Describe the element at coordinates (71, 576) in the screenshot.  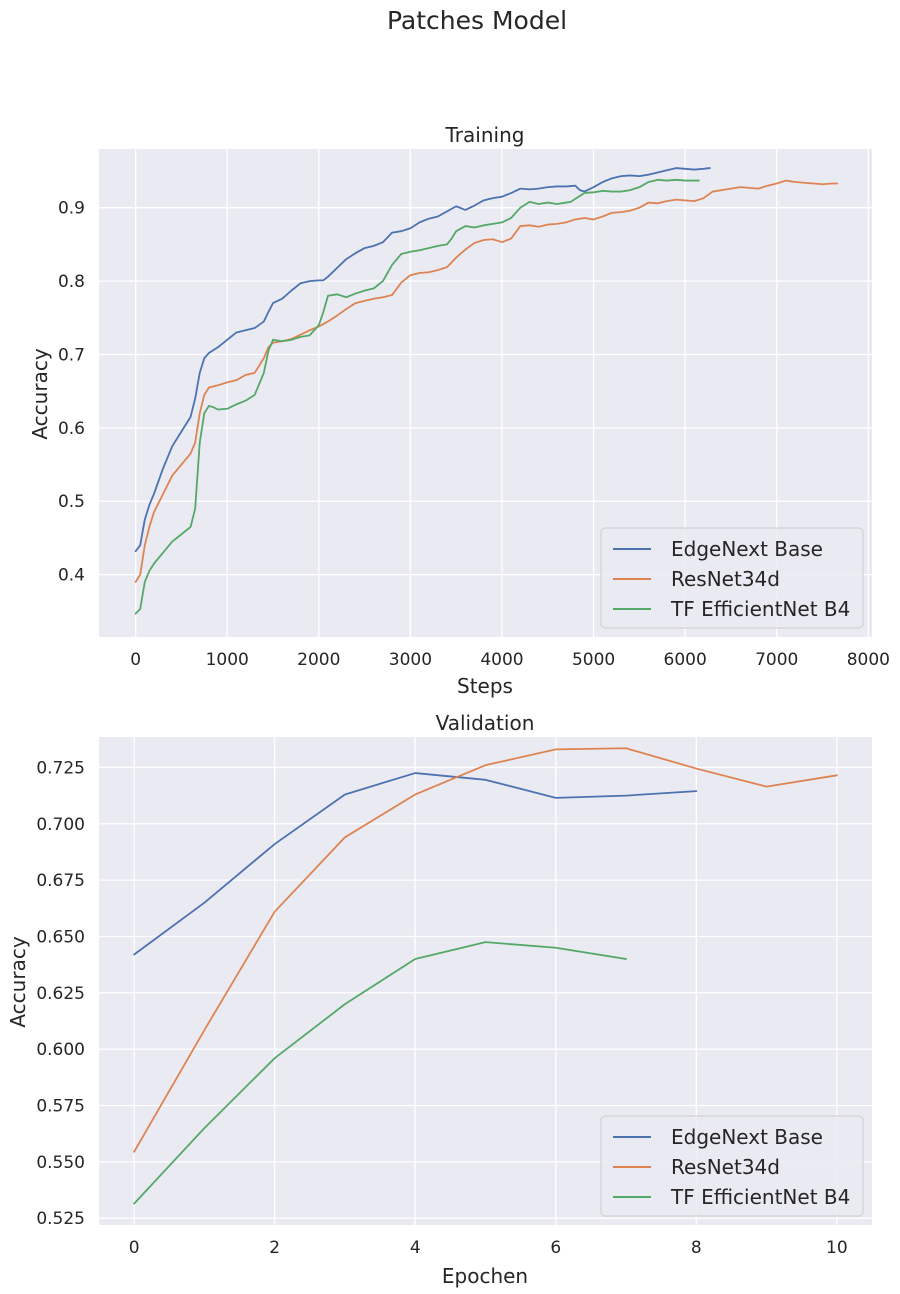
I see `training-y-tick-label: 0.4` at that location.